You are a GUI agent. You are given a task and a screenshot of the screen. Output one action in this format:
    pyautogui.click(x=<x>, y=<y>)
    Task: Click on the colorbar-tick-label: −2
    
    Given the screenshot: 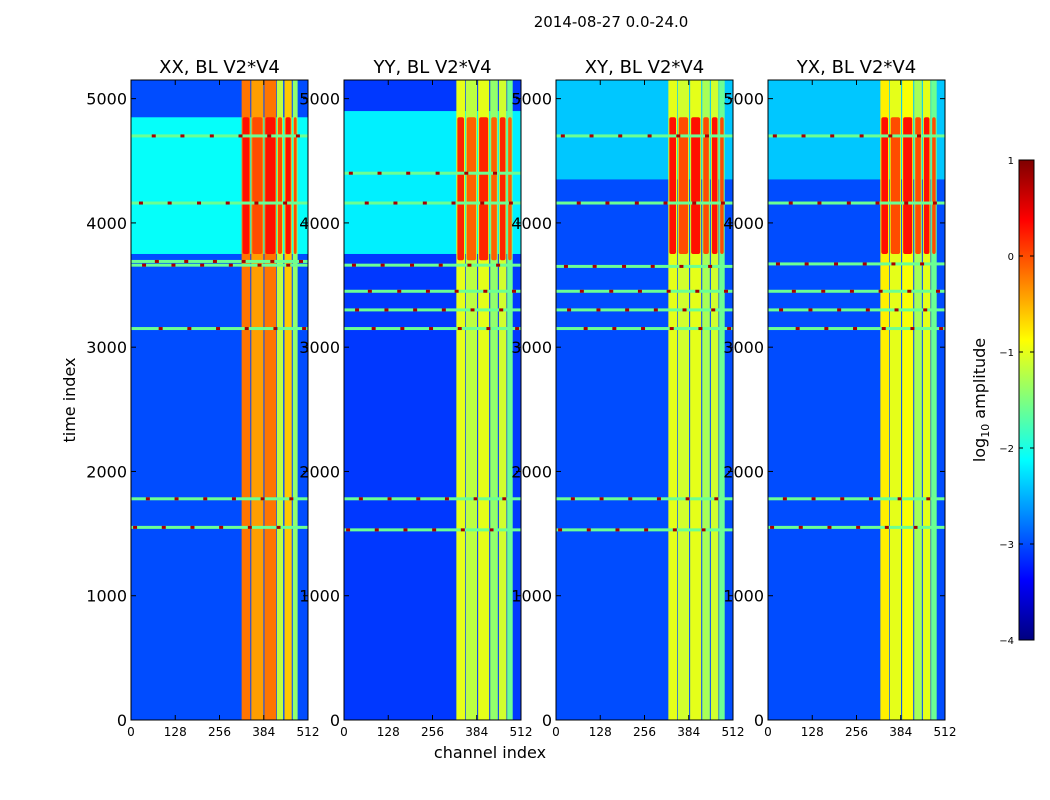 What is the action you would take?
    pyautogui.click(x=1006, y=449)
    